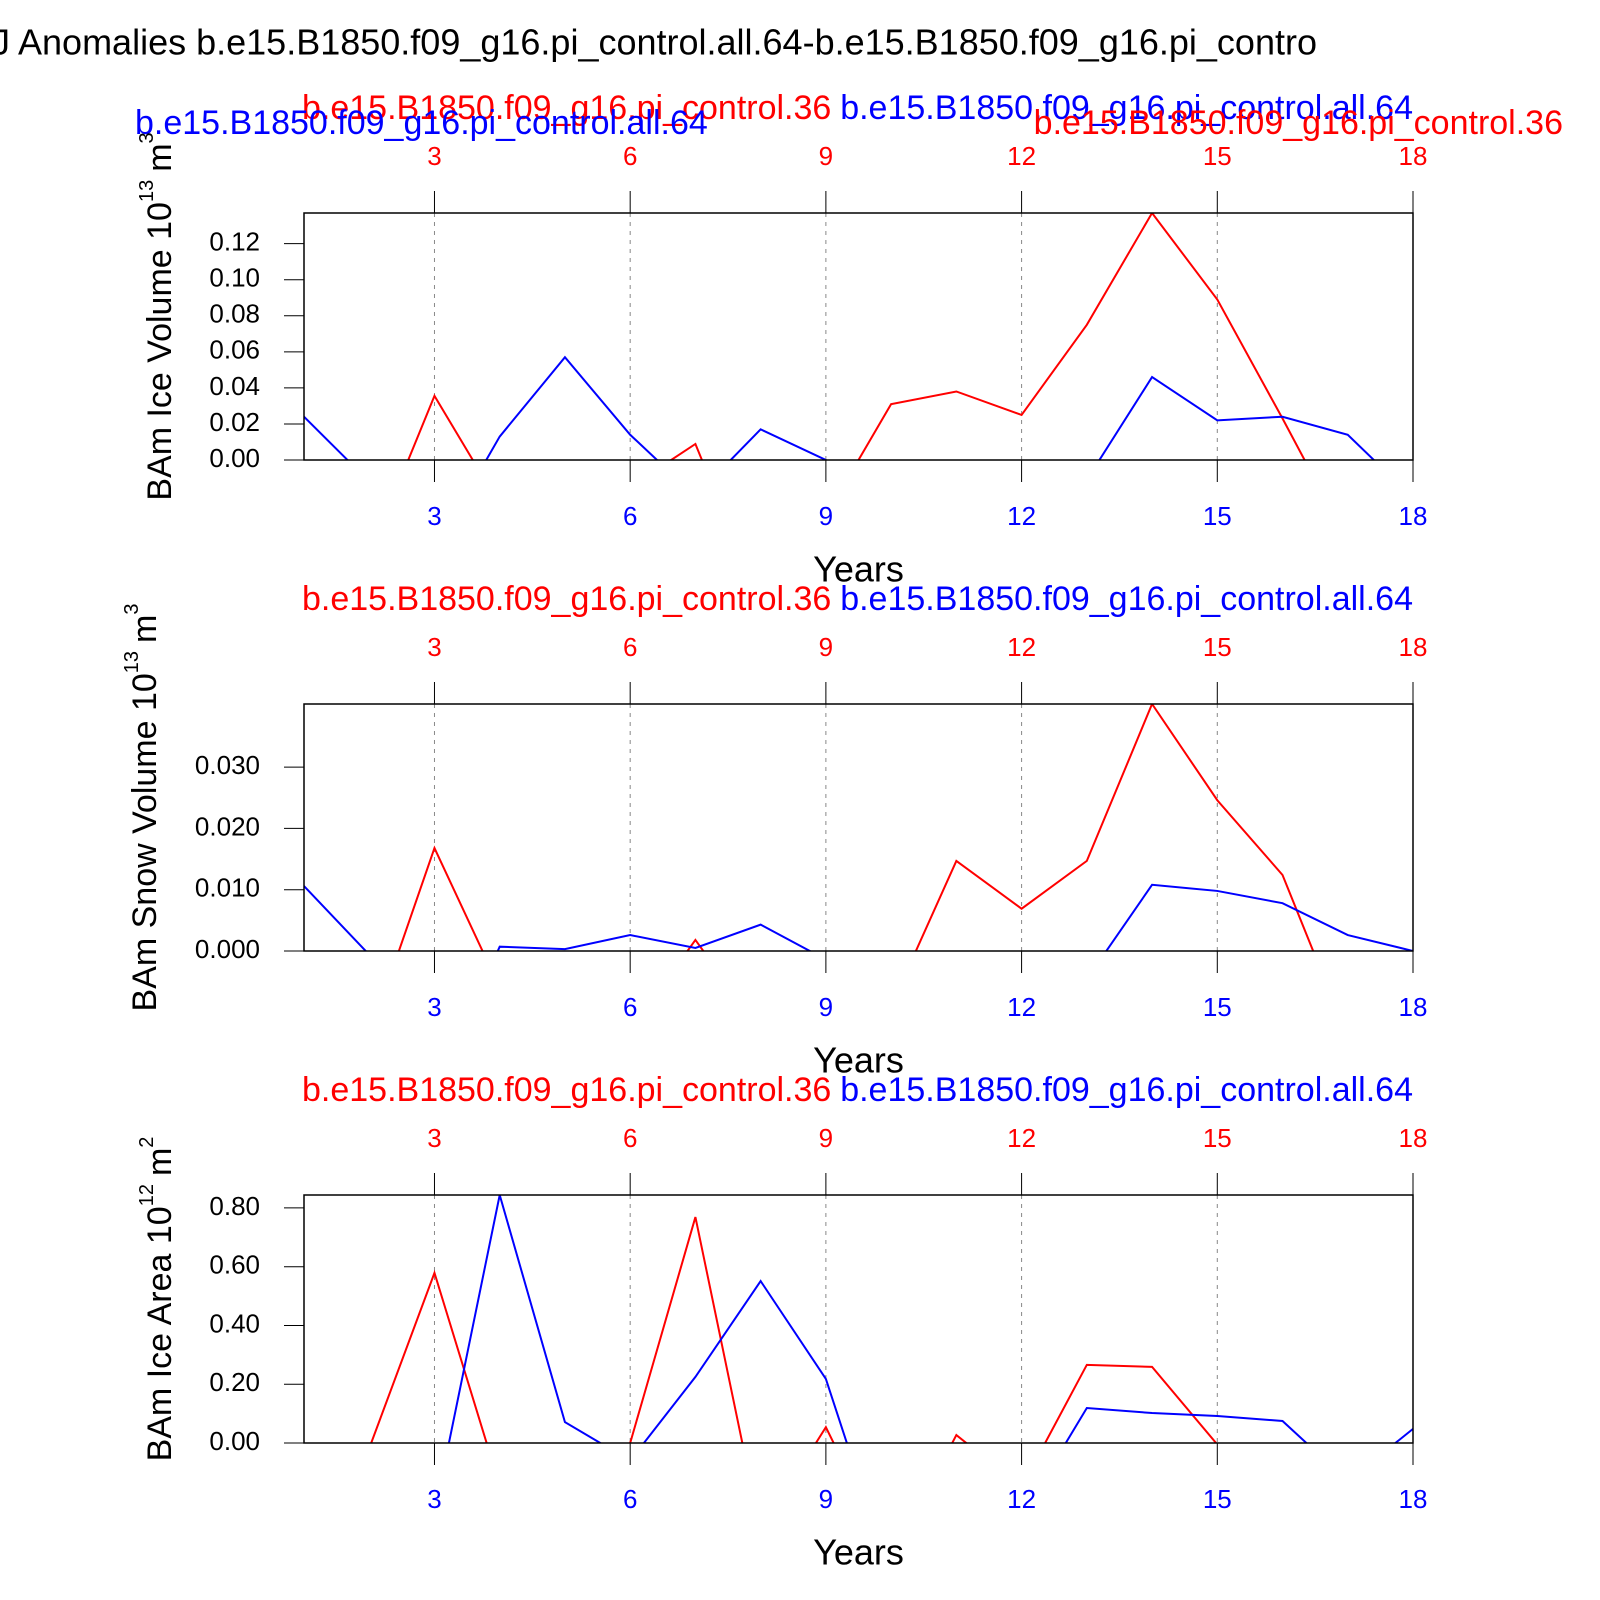 The width and height of the screenshot is (1600, 1600). I want to click on y-tick-label: 0.40, so click(234, 1323).